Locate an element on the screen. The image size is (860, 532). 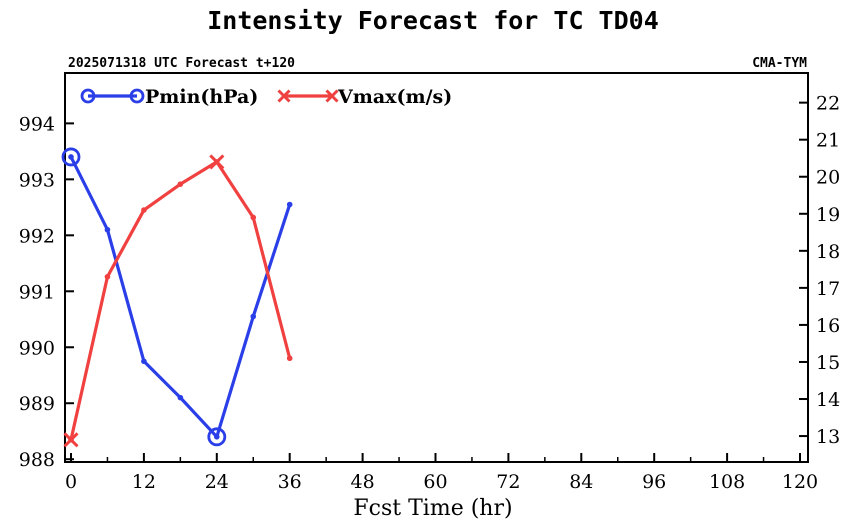
x-tick-label: 60 is located at coordinates (435, 482).